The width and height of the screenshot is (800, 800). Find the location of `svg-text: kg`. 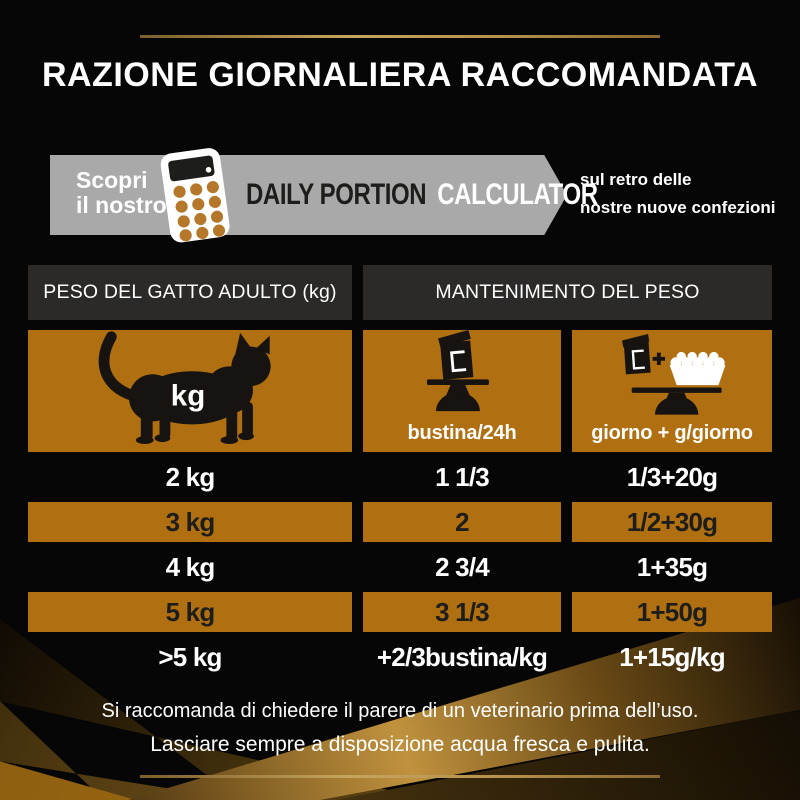

svg-text: kg is located at coordinates (188, 396).